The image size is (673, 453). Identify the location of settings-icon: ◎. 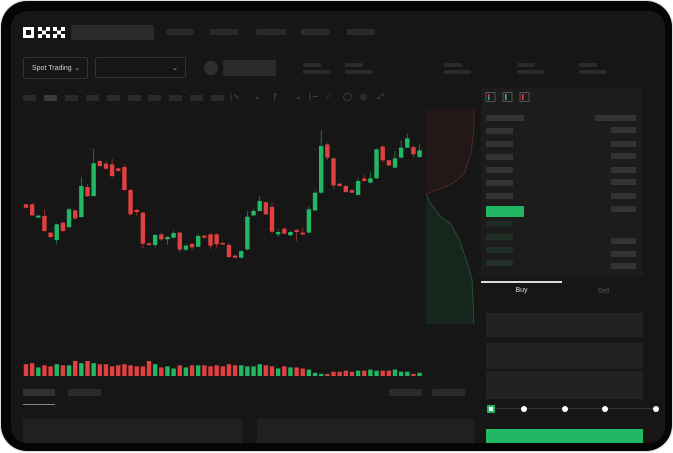
(363, 96).